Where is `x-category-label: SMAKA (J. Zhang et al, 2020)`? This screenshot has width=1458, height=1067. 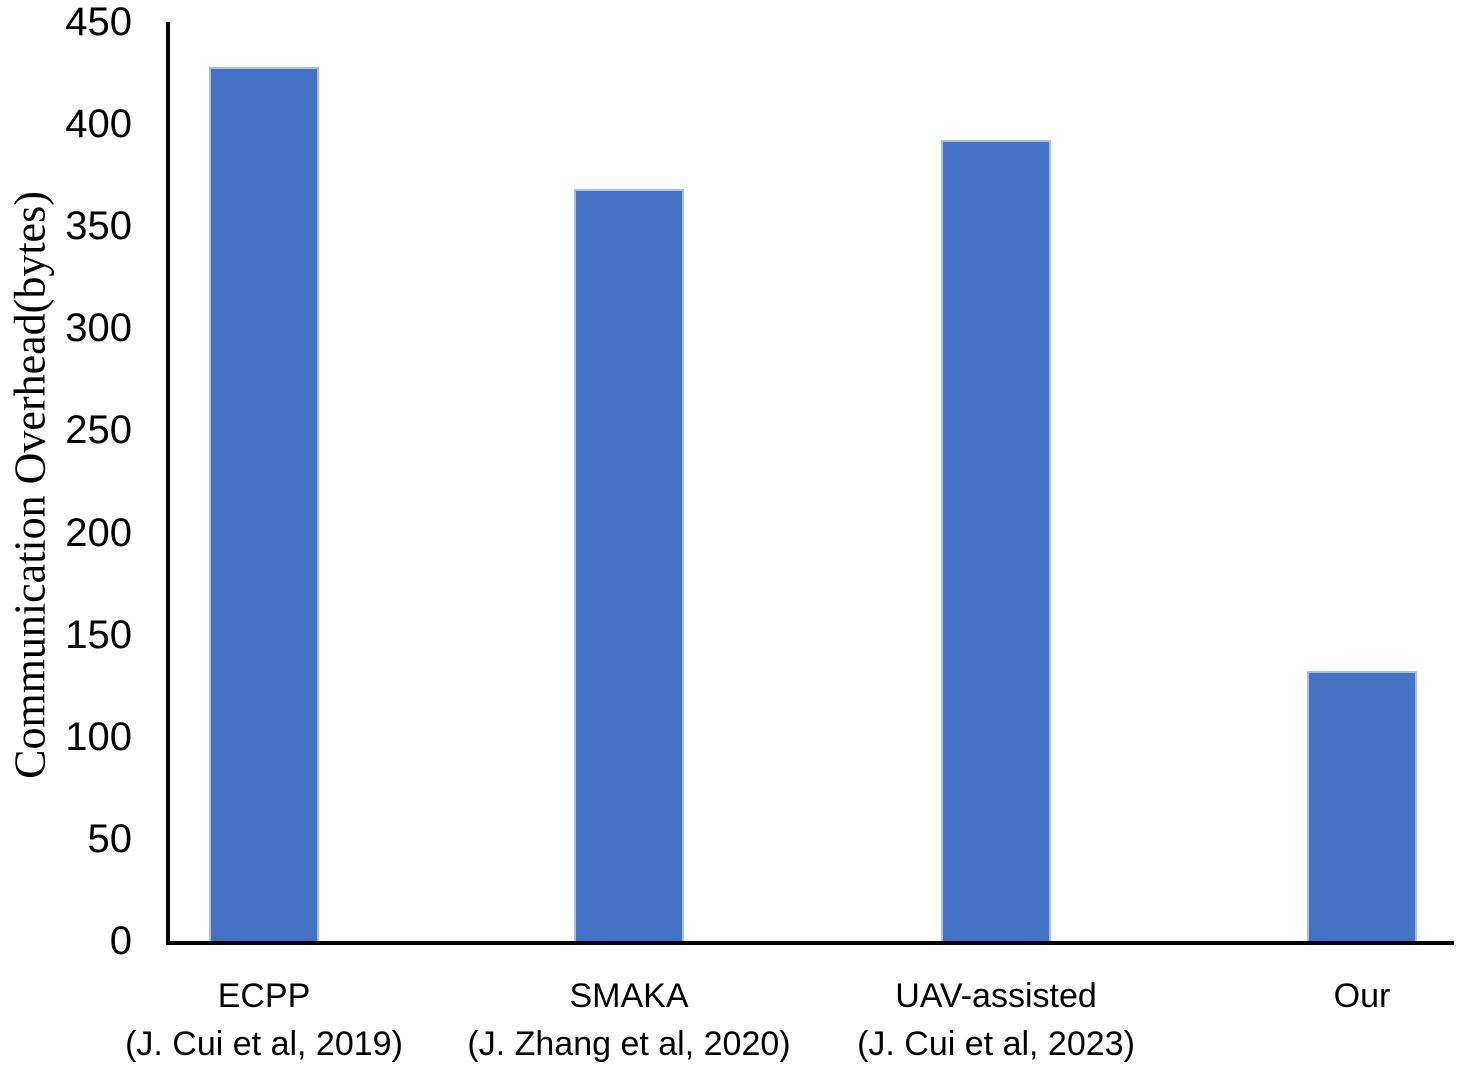 x-category-label: SMAKA (J. Zhang et al, 2020) is located at coordinates (629, 1019).